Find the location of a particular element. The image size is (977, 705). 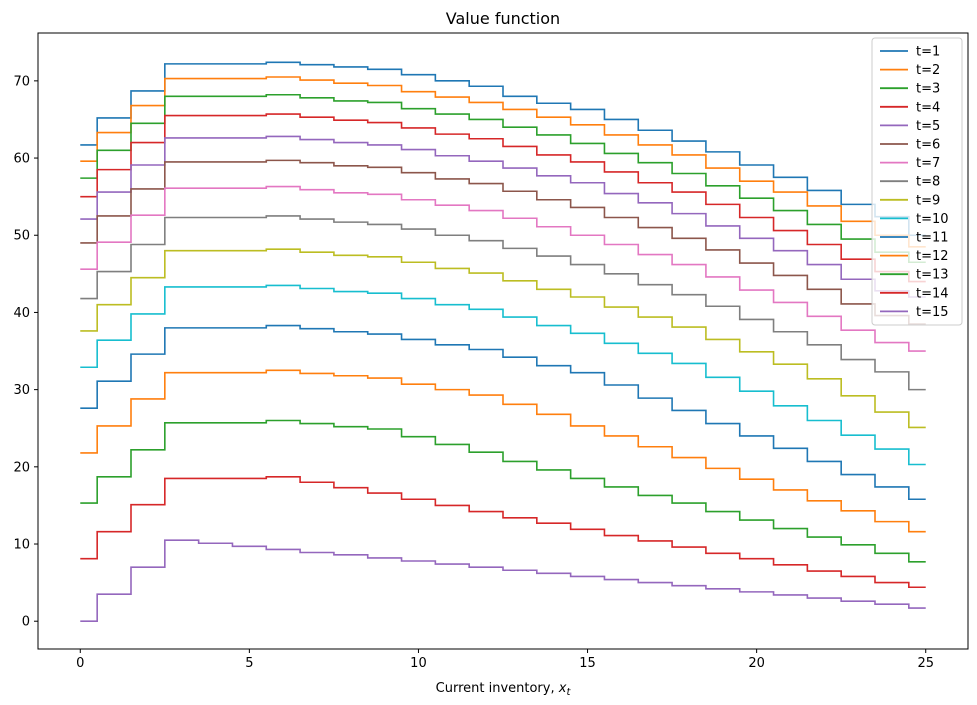

x-axis-label: Current inventory, xt is located at coordinates (504, 689).